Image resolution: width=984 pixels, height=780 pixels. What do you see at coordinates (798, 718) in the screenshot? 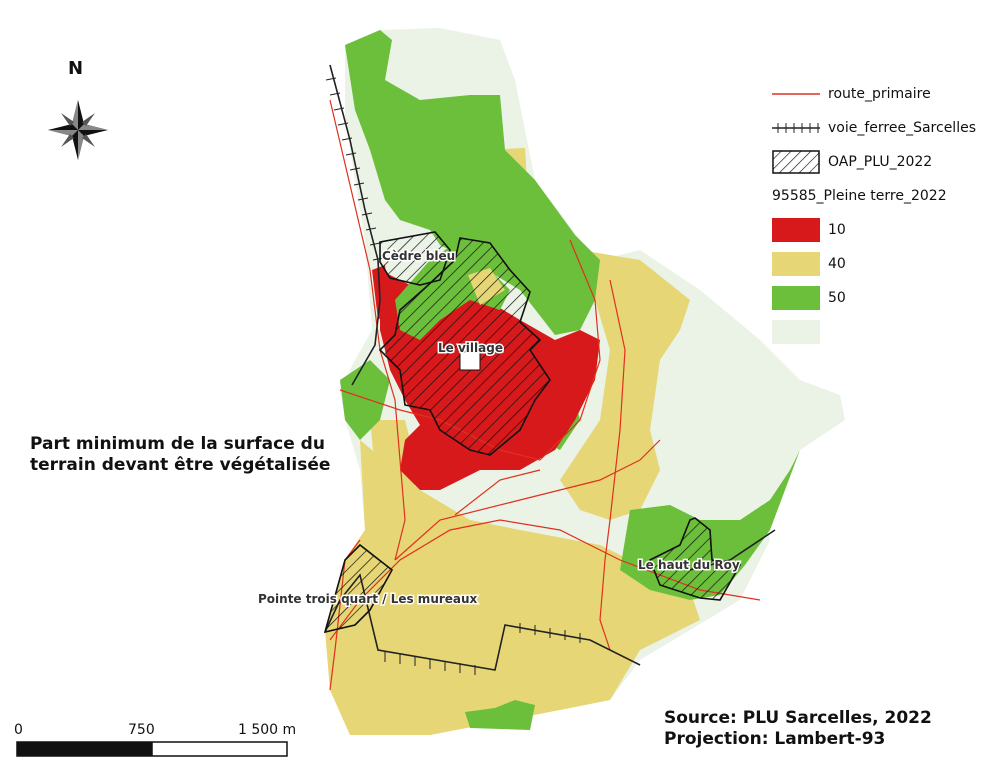
I see `source-line: Source: PLU Sarcelles, 2022` at bounding box center [798, 718].